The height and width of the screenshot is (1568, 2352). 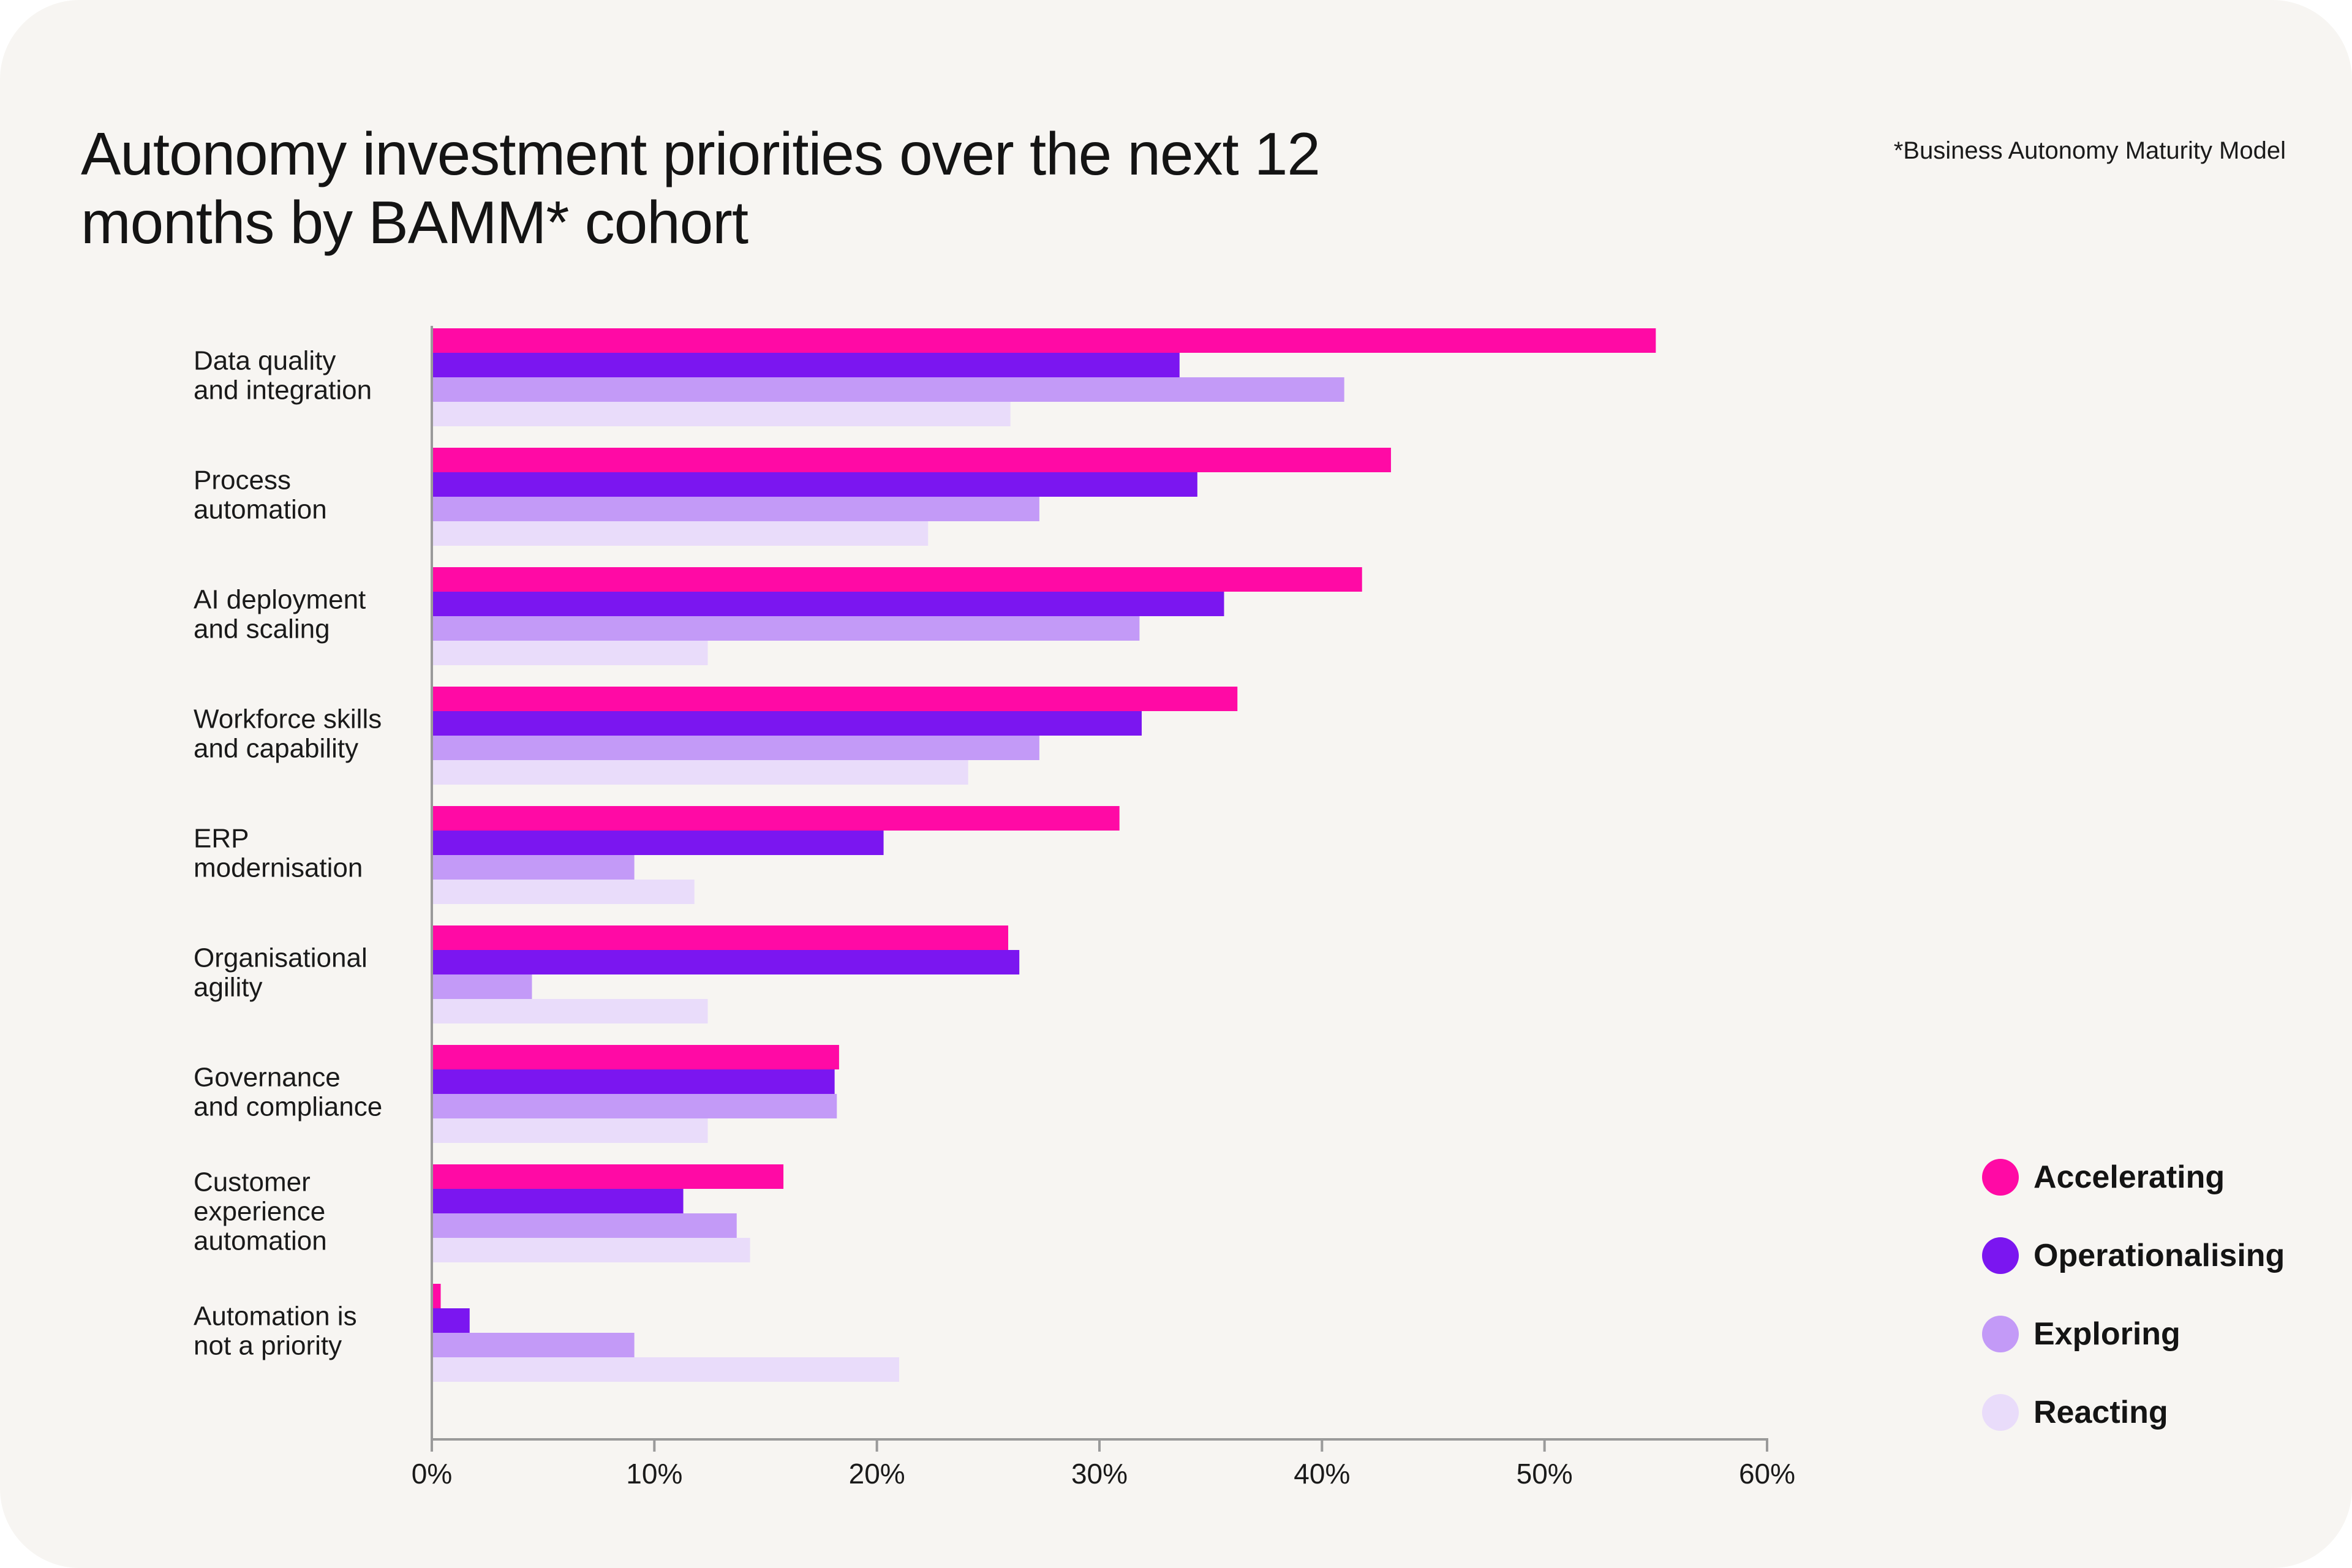 I want to click on category-label-line: Organisational, so click(x=281, y=958).